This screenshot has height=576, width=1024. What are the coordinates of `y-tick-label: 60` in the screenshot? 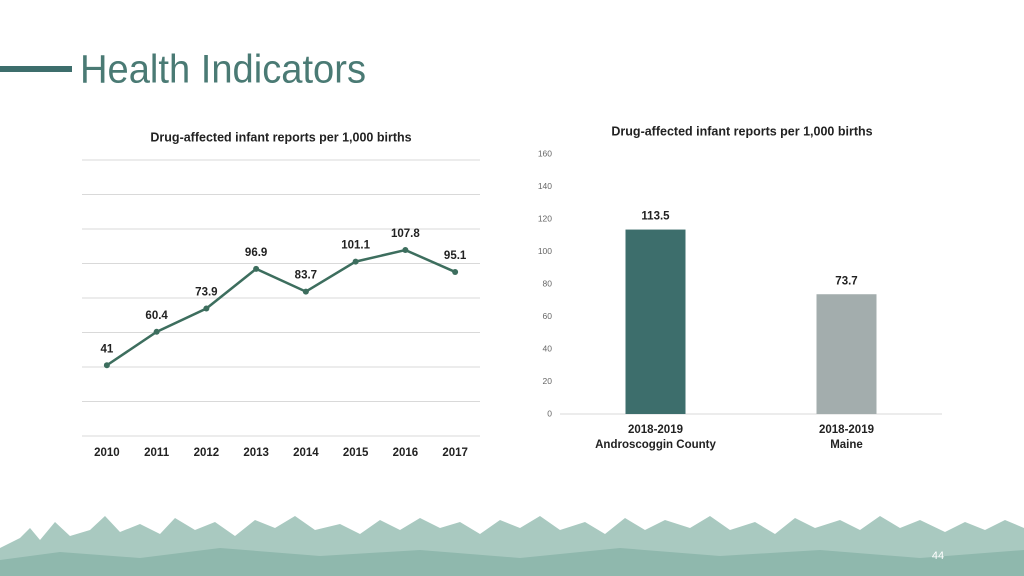 It's located at (548, 316).